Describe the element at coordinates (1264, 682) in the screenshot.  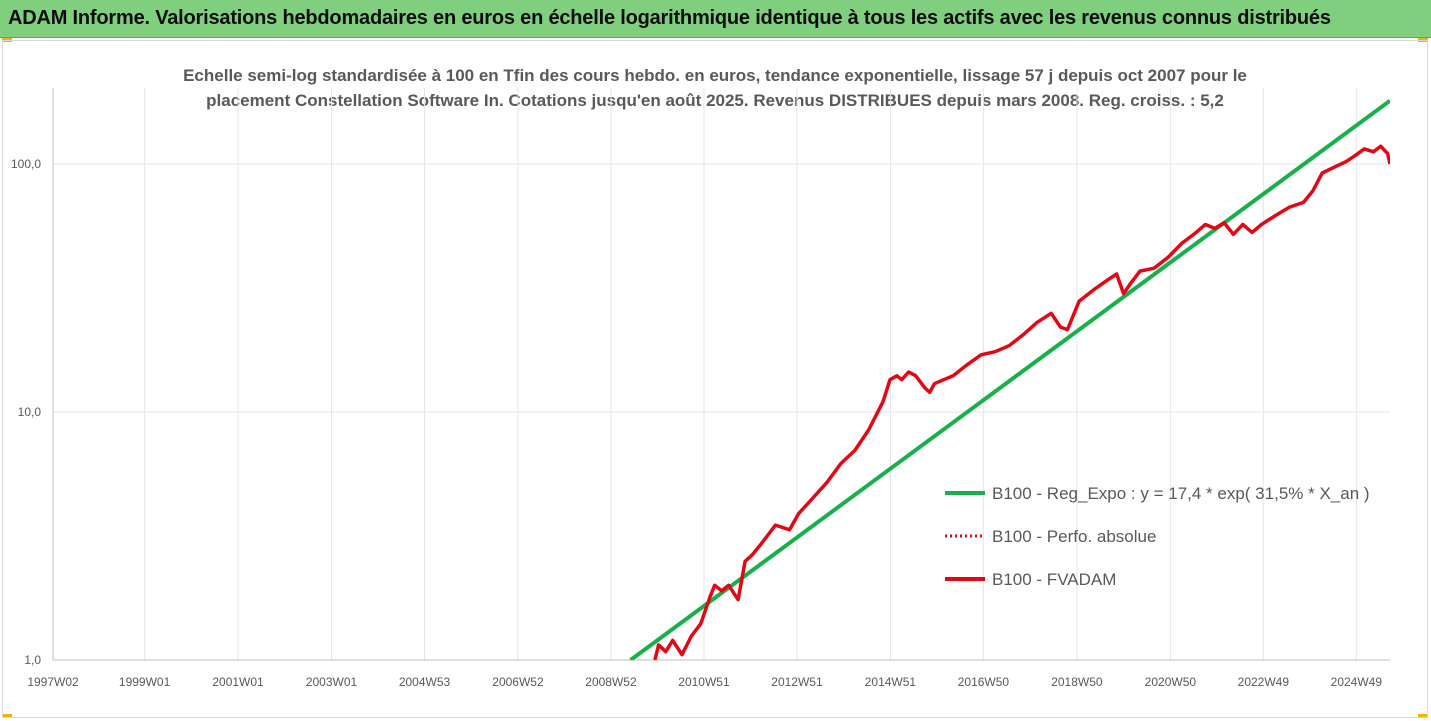
I see `x-tick-label: 2022W49` at that location.